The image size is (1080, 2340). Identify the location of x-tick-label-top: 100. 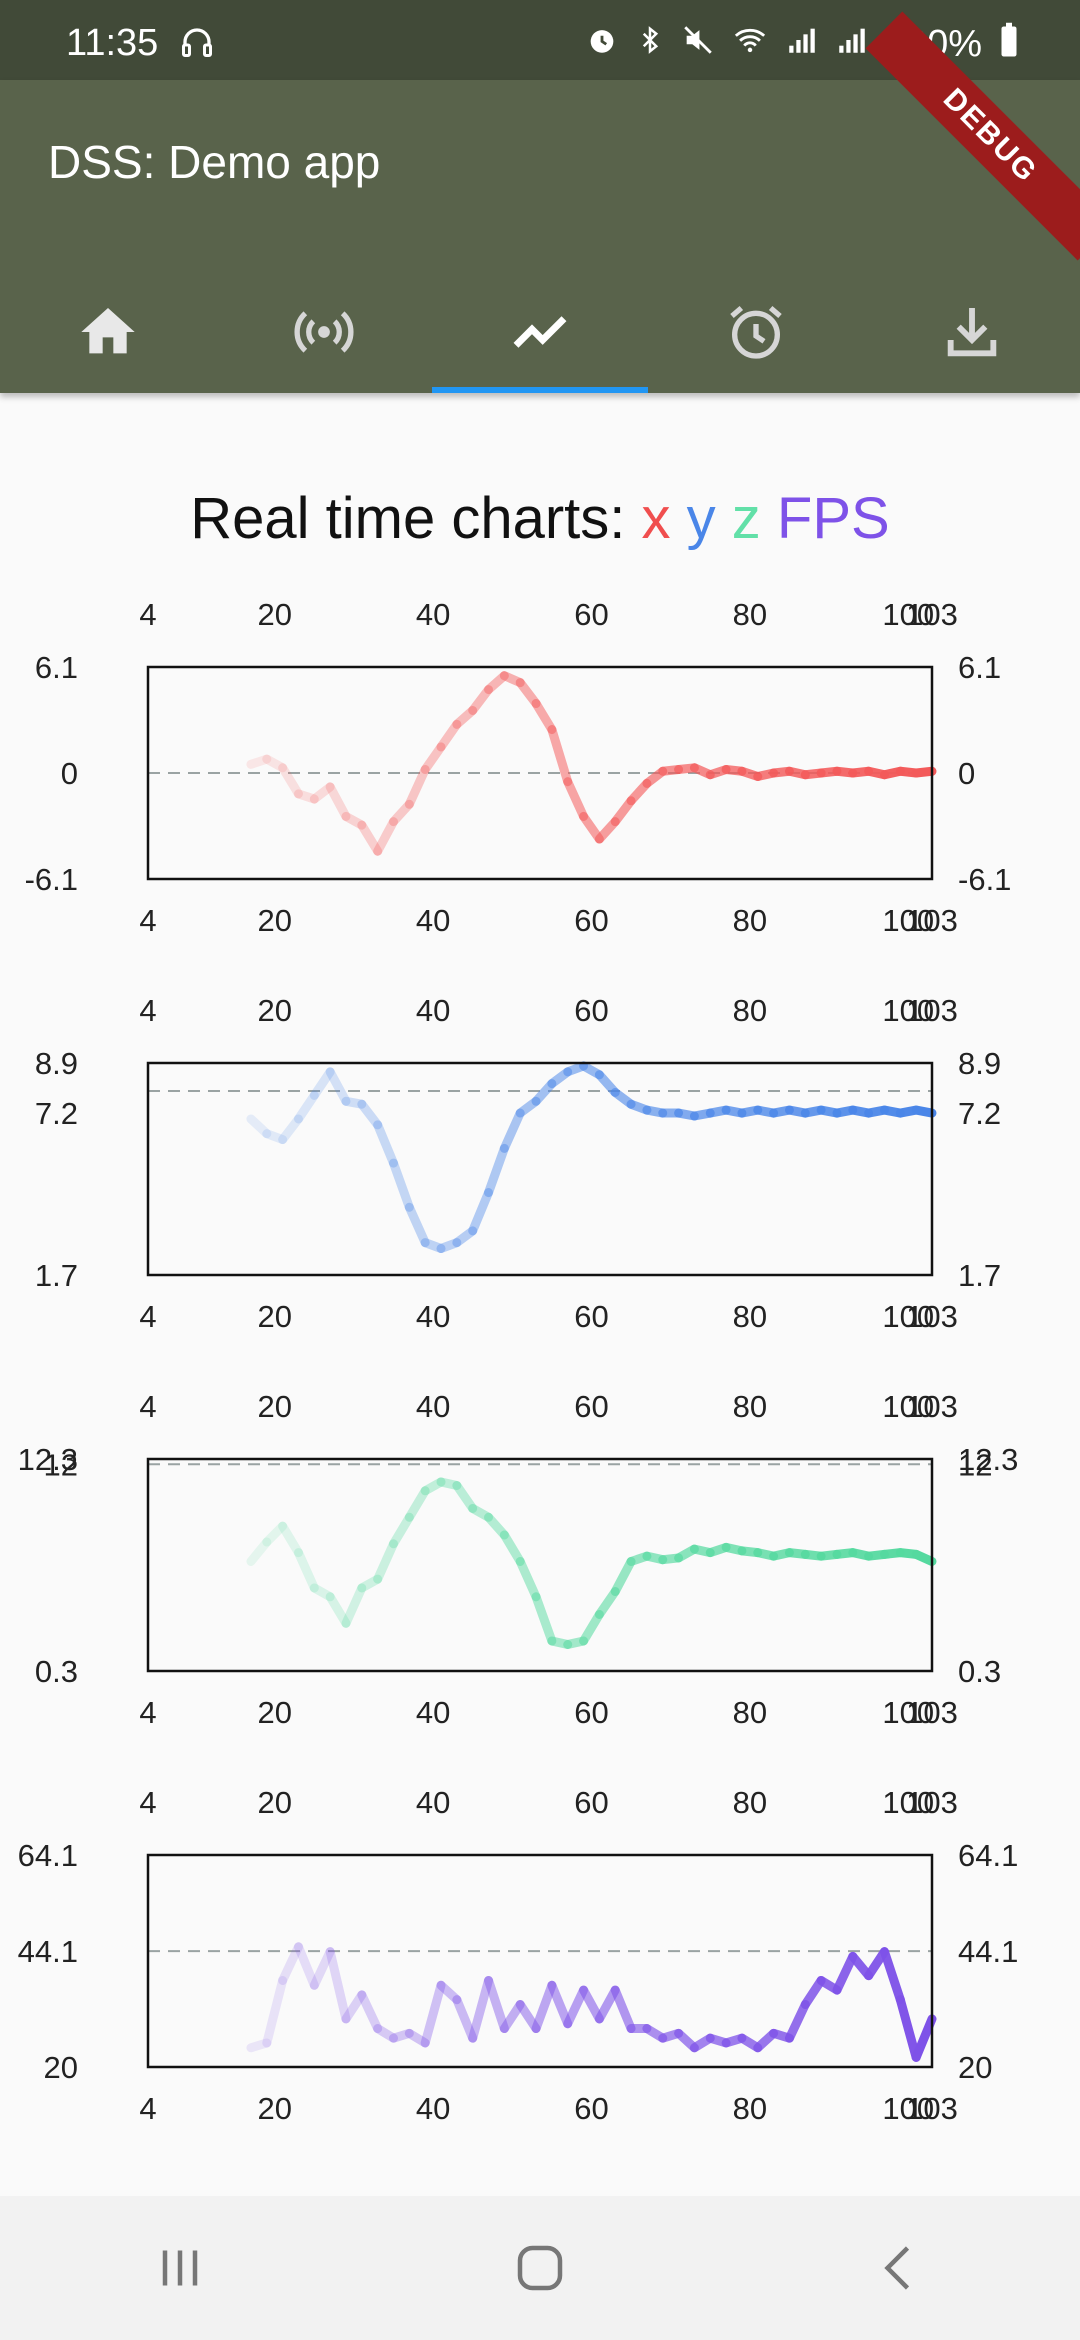
(908, 1010).